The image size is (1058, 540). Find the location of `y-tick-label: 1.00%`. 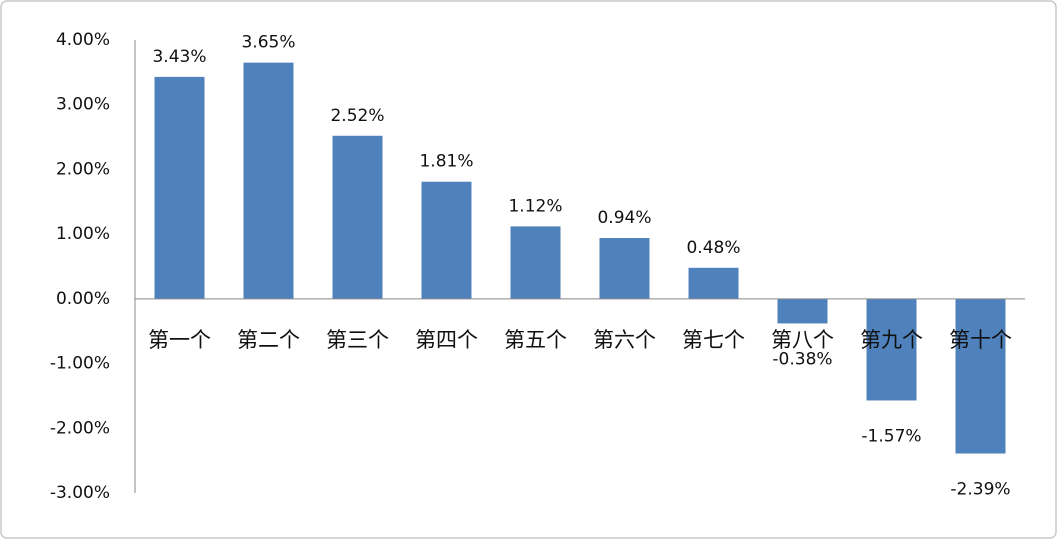

y-tick-label: 1.00% is located at coordinates (83, 234).